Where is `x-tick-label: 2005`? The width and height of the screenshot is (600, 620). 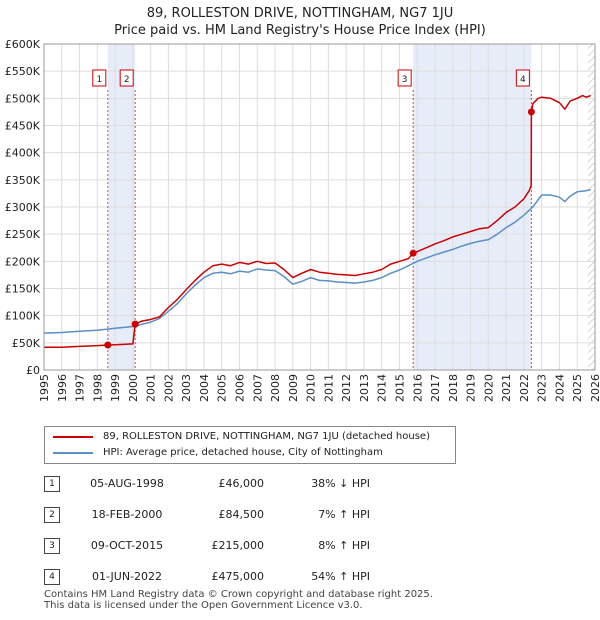 x-tick-label: 2005 is located at coordinates (222, 388).